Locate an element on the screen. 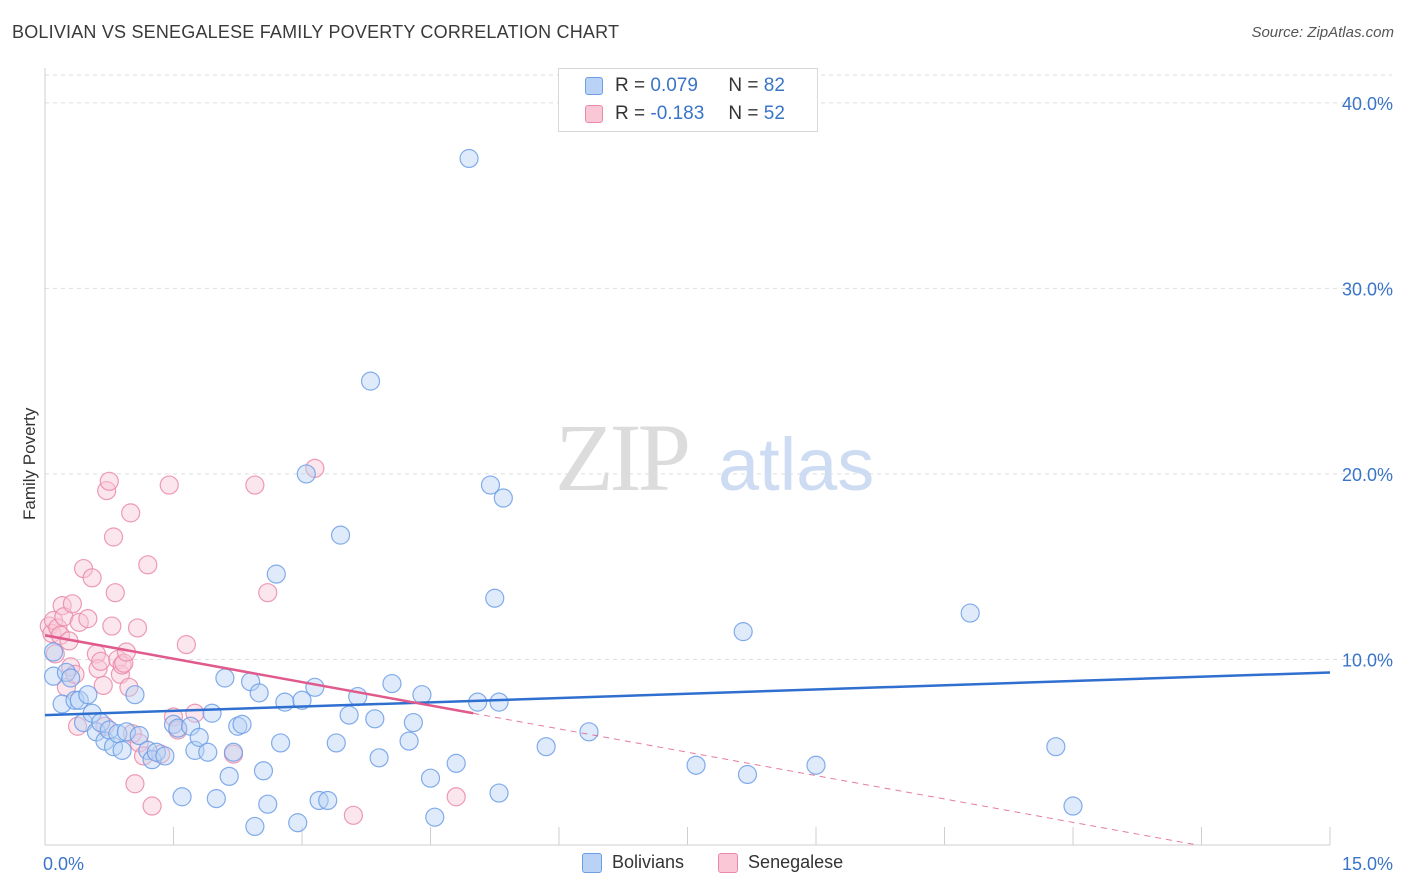  y-tick-label: 20.0% is located at coordinates (1367, 475).